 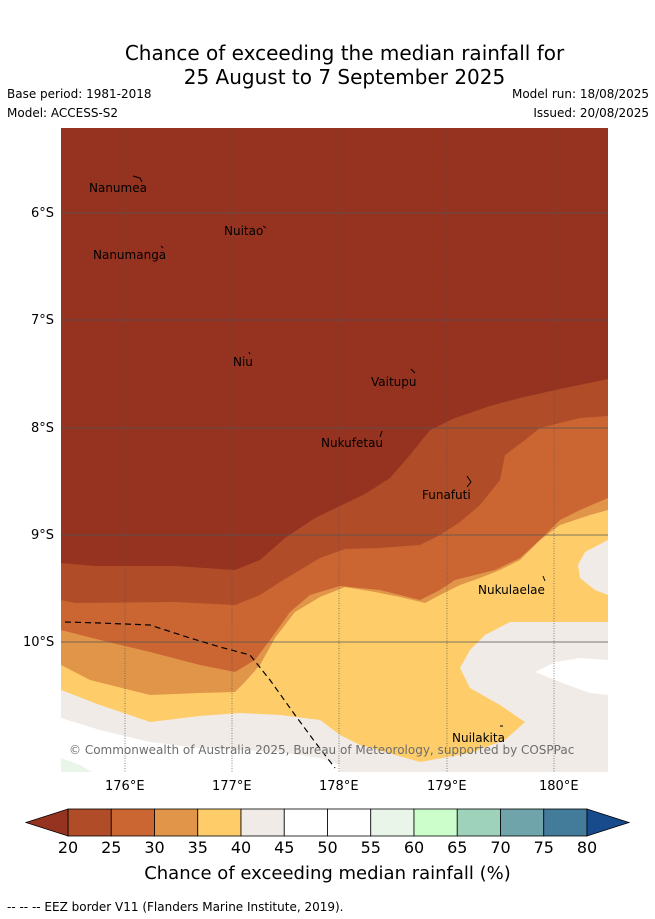 What do you see at coordinates (43, 428) in the screenshot?
I see `lat-label-8s: 8°S` at bounding box center [43, 428].